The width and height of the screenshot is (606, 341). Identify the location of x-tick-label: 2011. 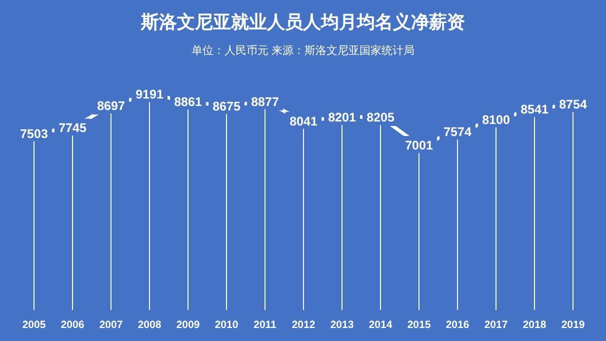
(265, 325).